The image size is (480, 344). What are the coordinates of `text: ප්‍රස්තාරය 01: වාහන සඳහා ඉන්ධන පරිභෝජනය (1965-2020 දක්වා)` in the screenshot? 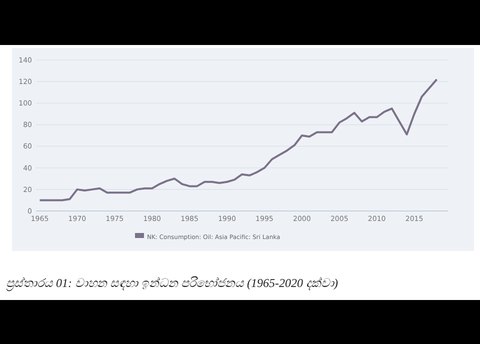 It's located at (172, 284).